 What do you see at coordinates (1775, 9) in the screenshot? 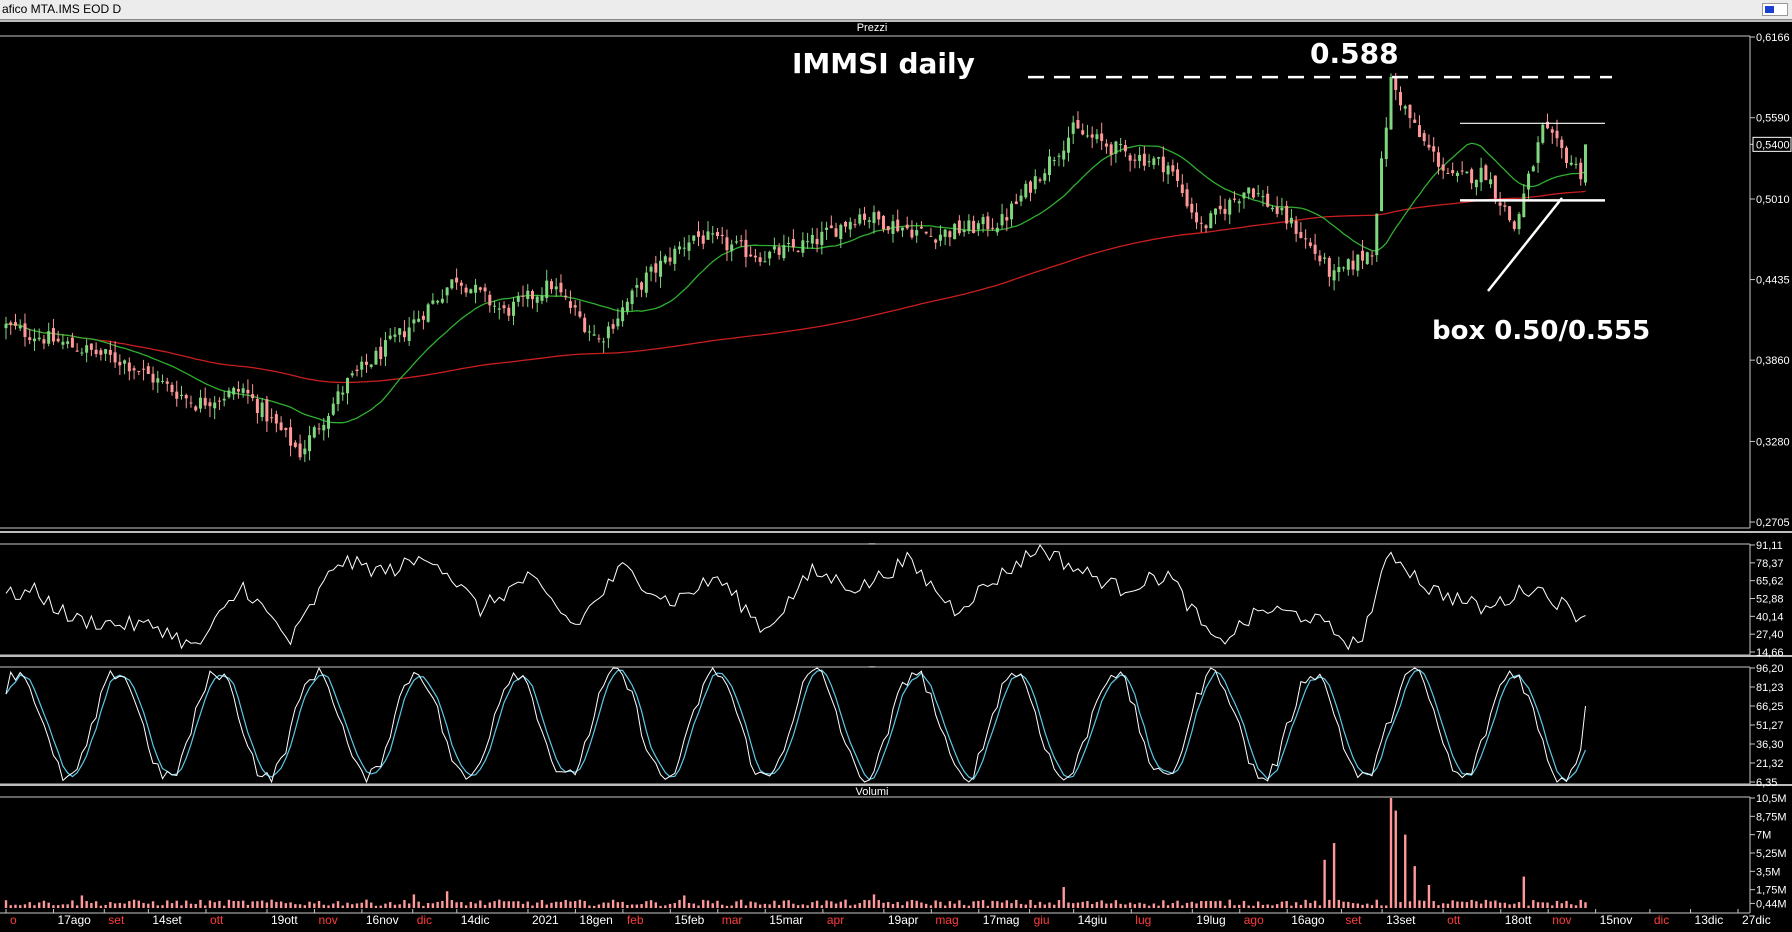
I see `window-restore-icon` at bounding box center [1775, 9].